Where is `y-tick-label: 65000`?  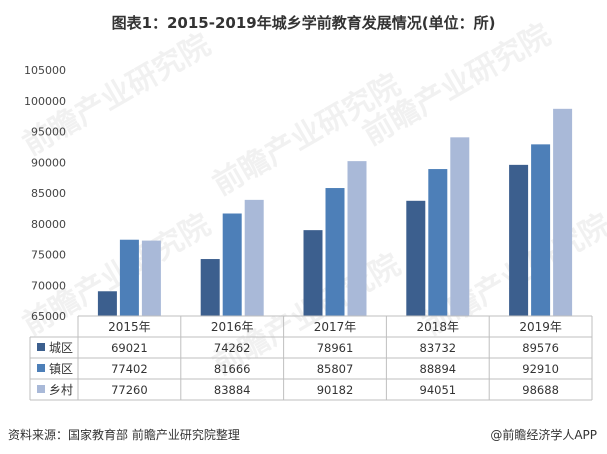
y-tick-label: 65000 is located at coordinates (48, 316).